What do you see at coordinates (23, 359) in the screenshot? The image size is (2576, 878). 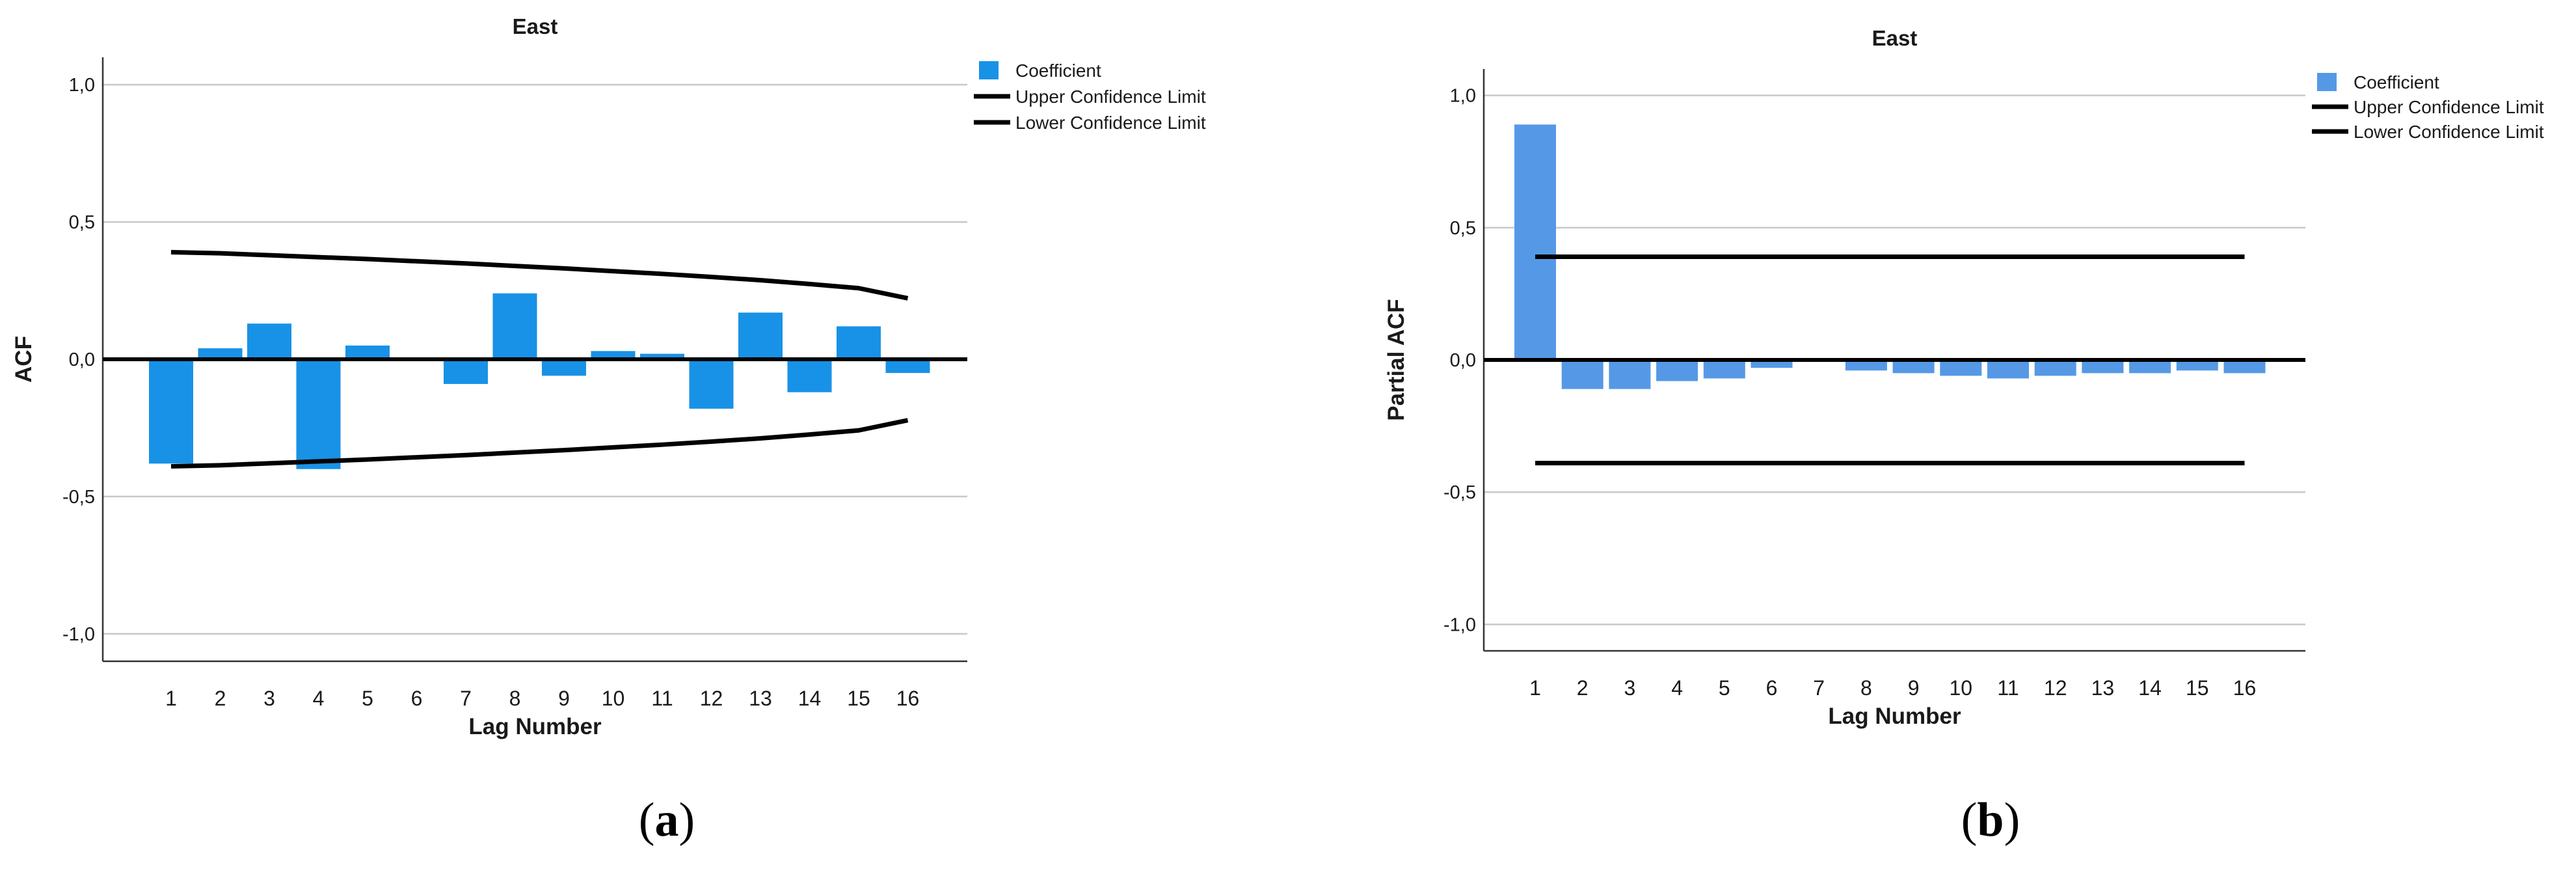 I see `y-axis-label: ACF` at bounding box center [23, 359].